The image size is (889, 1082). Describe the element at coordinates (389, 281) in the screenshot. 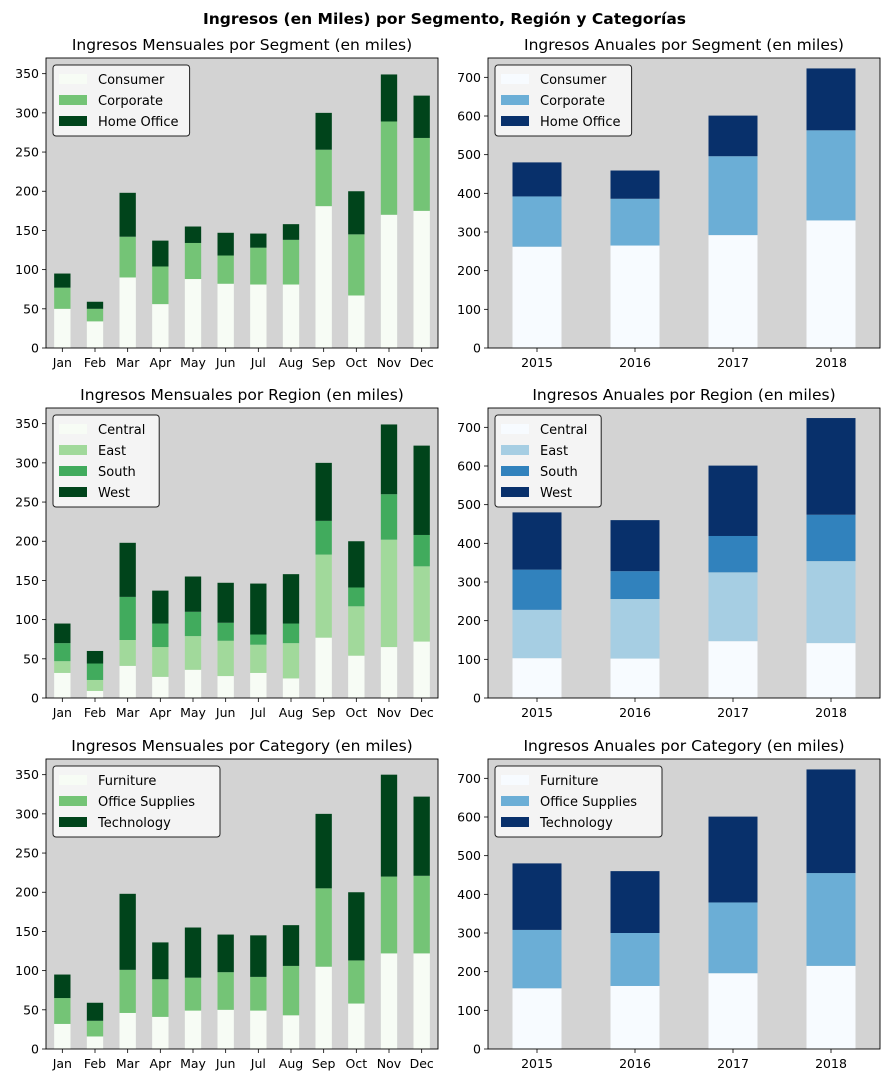

I see `bar-consumer-nov` at that location.